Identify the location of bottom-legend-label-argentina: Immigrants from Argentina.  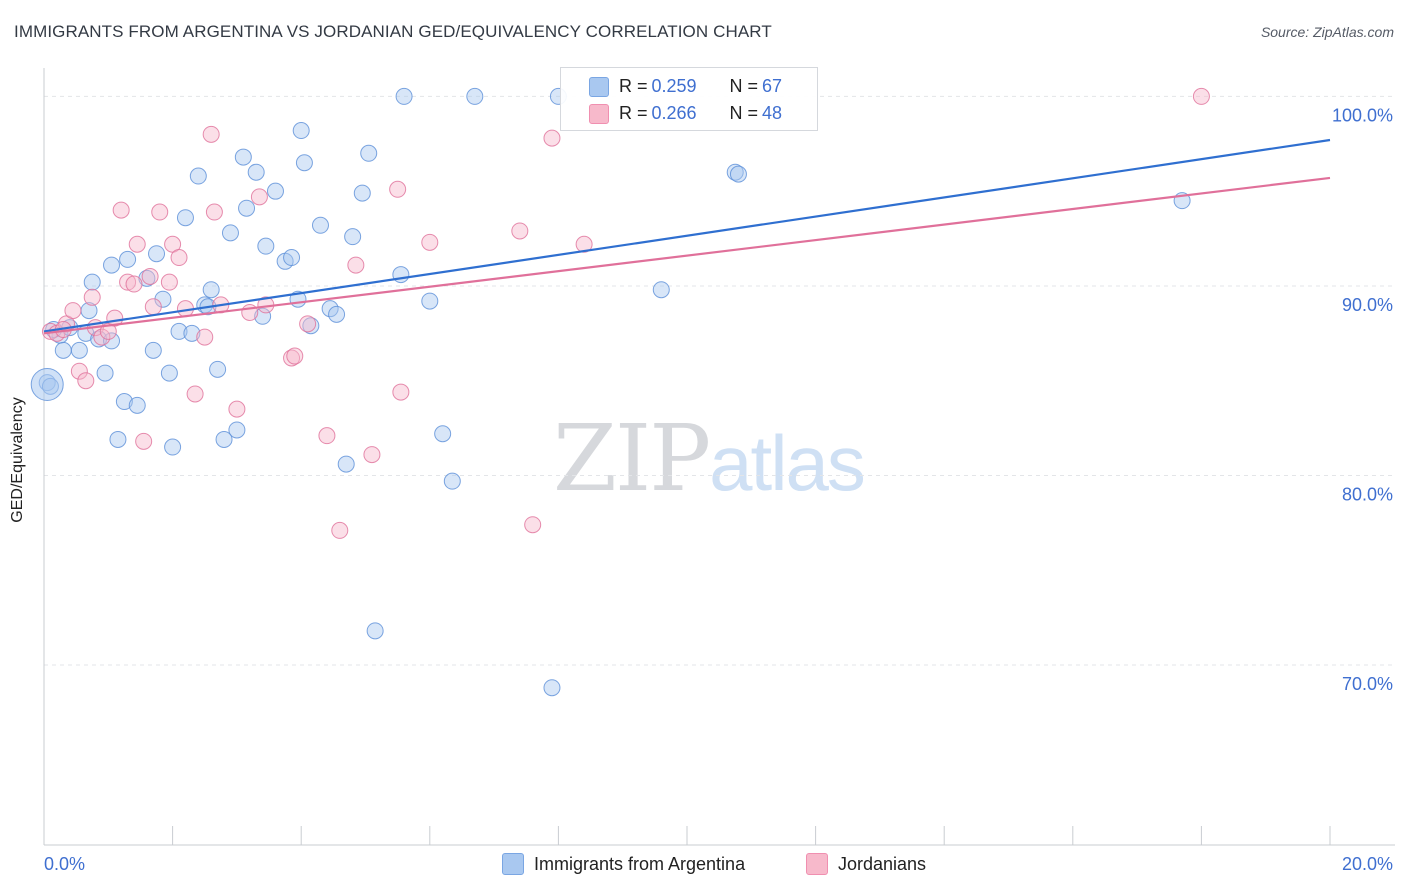
(640, 863).